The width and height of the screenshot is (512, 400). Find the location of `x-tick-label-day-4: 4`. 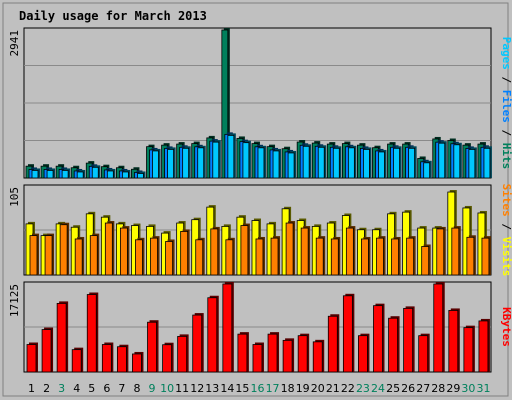

x-tick-label-day-4: 4 is located at coordinates (76, 388).